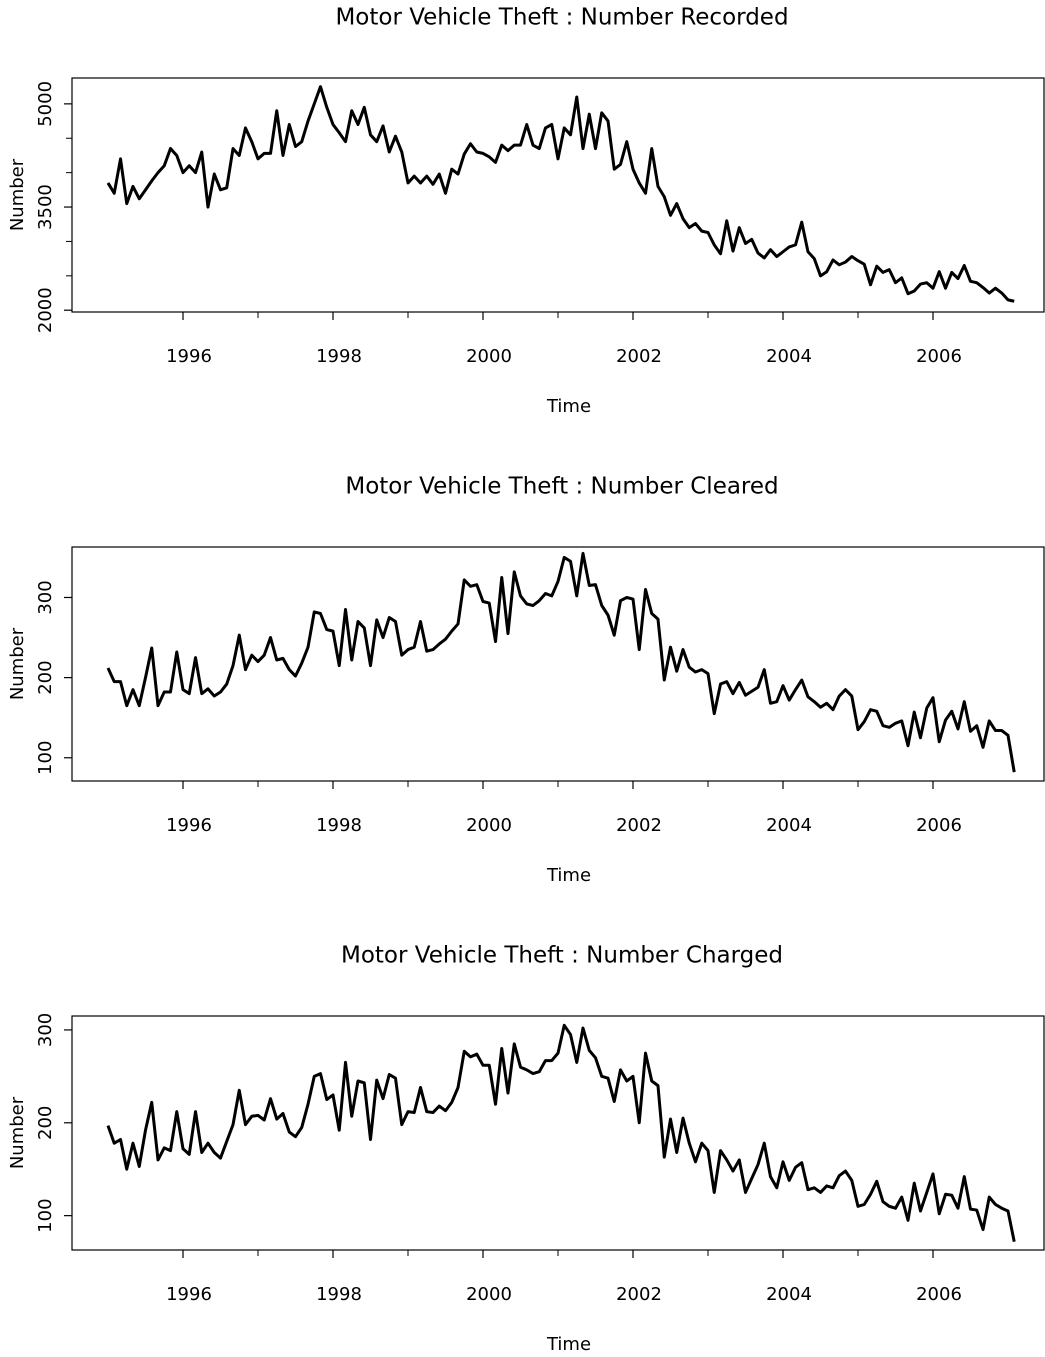  Describe the element at coordinates (561, 487) in the screenshot. I see `chart-title: Motor Vehicle Theft : Number Cleared` at that location.